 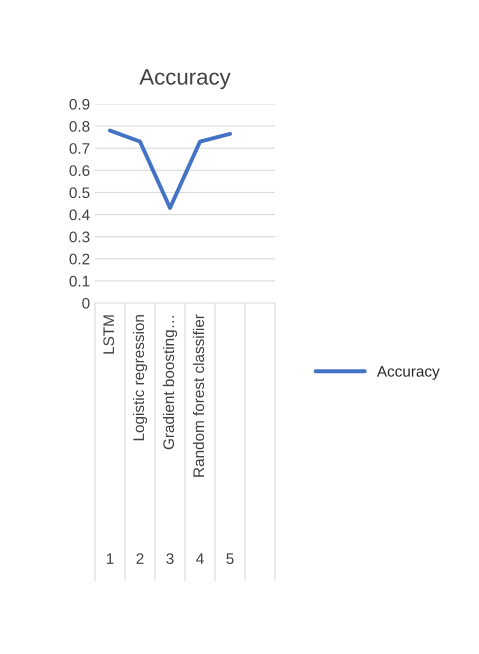 What do you see at coordinates (408, 373) in the screenshot?
I see `legend-label: Accuracy` at bounding box center [408, 373].